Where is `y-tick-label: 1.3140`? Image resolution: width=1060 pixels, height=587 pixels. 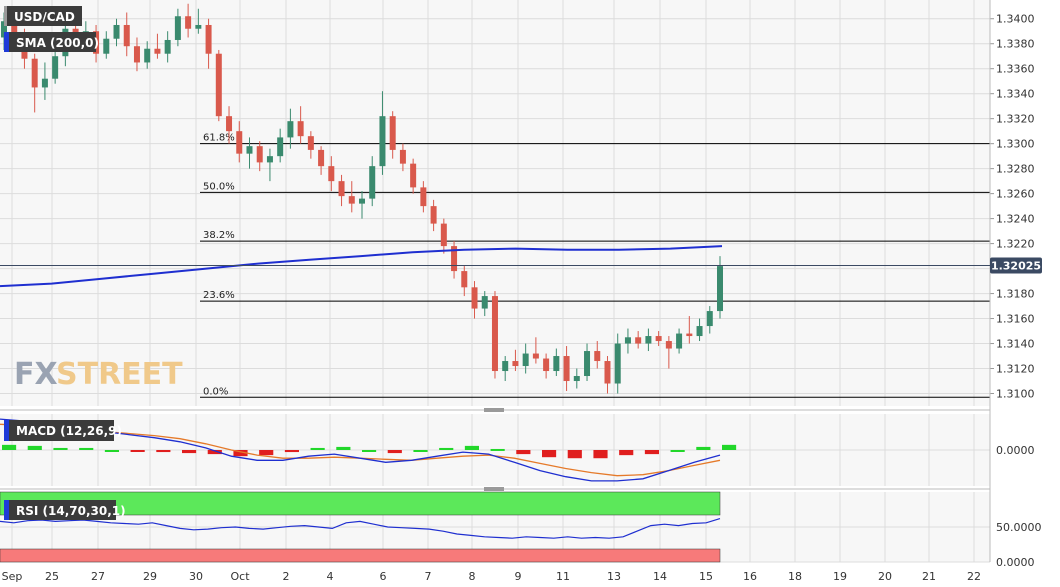
y-tick-label: 1.3140 is located at coordinates (1015, 344).